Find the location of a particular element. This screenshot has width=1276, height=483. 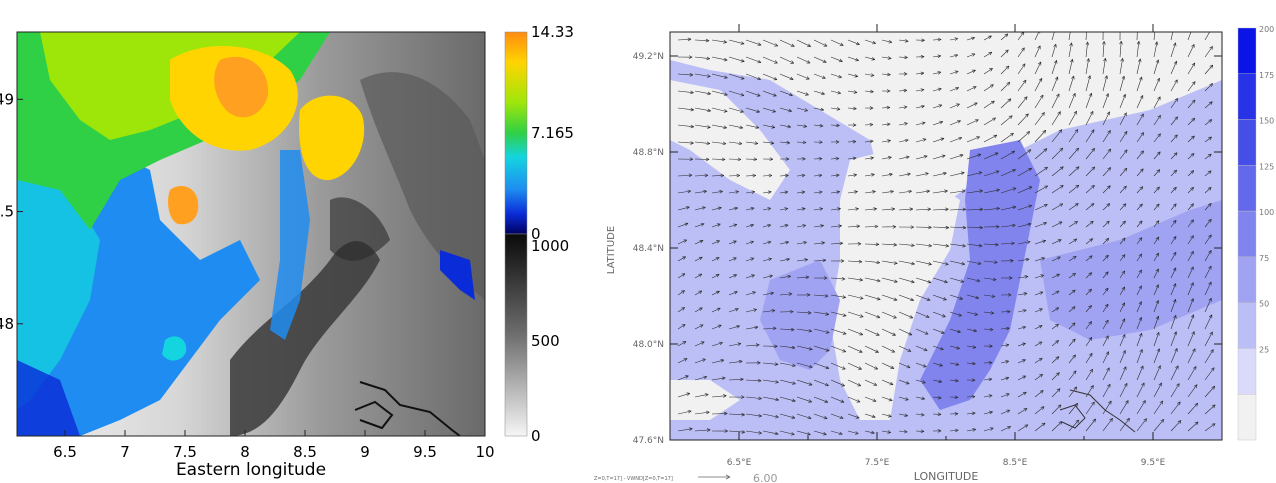

wind-colorbar-swatch is located at coordinates (1247, 234).